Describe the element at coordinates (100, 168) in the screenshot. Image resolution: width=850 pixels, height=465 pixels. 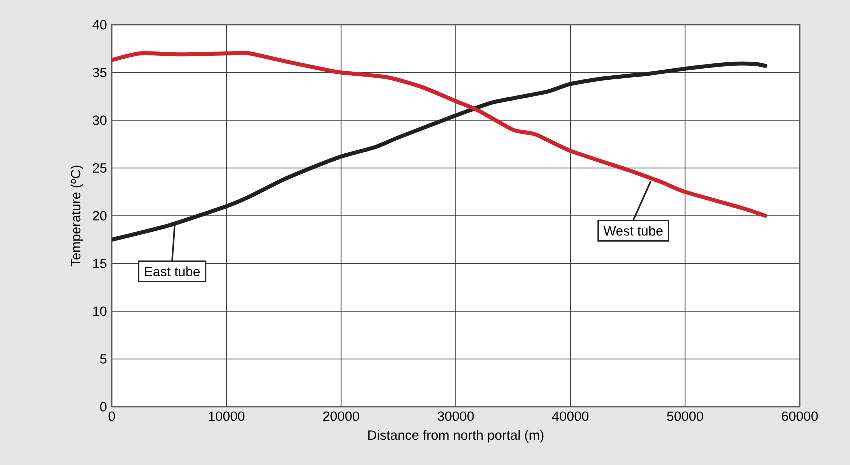
I see `y-tick-label: 25` at that location.